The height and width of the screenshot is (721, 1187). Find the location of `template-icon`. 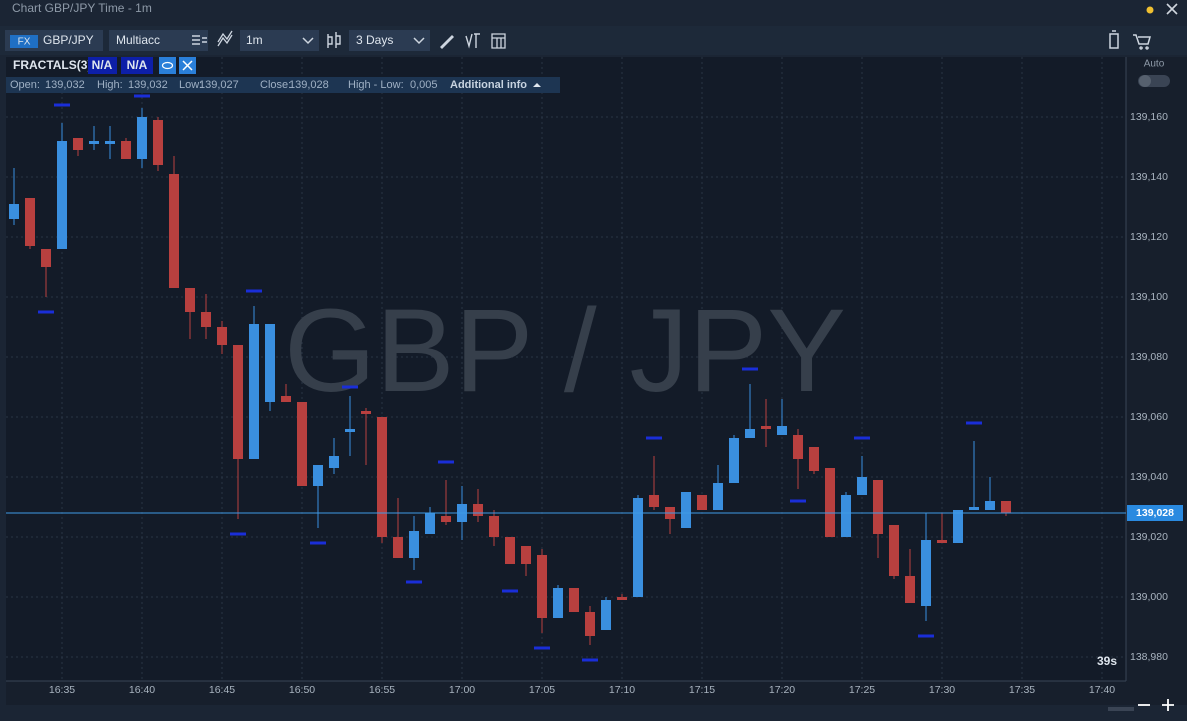

template-icon is located at coordinates (498, 41).